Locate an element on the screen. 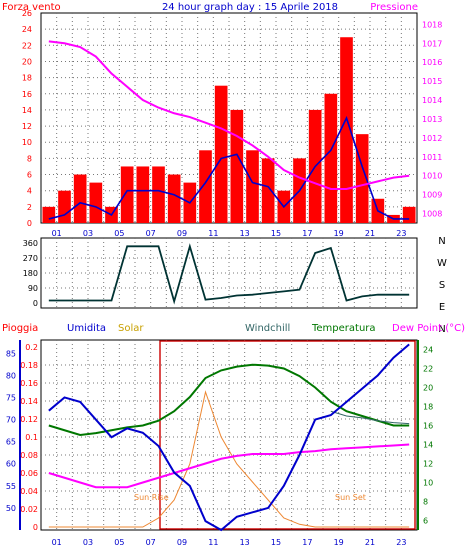 The width and height of the screenshot is (466, 555). weather-x-tick-label: 01 is located at coordinates (57, 542).